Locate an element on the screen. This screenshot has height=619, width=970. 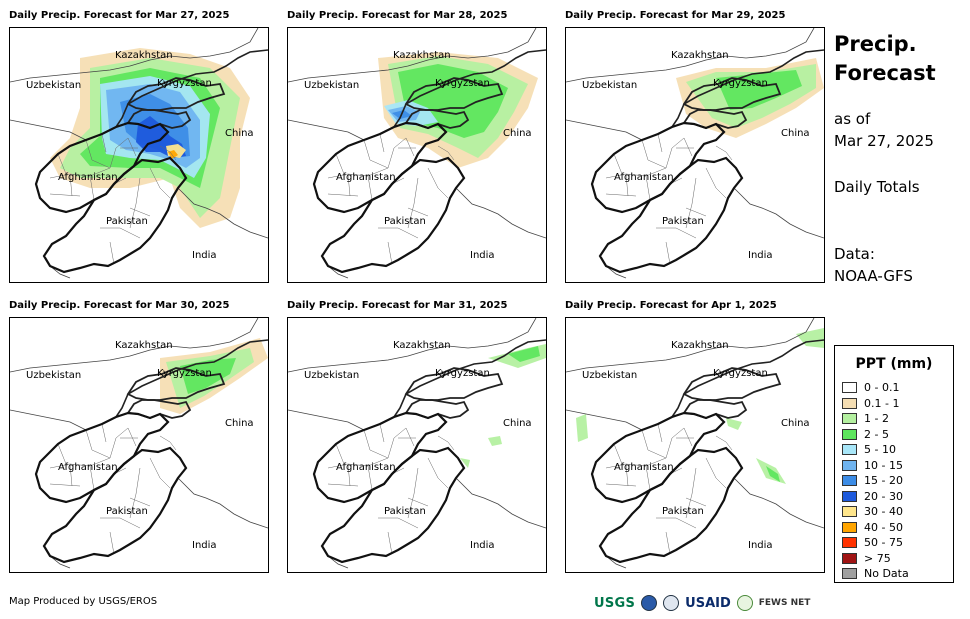
map-label-china: China is located at coordinates (795, 133).